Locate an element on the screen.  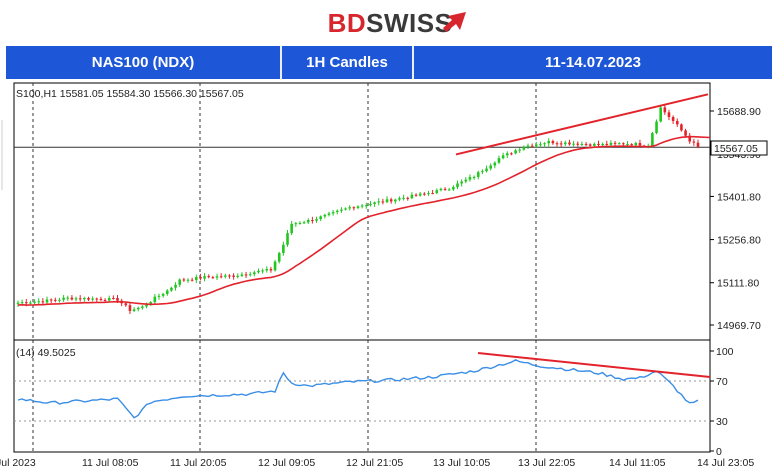
current-price-tag-box is located at coordinates (739, 148).